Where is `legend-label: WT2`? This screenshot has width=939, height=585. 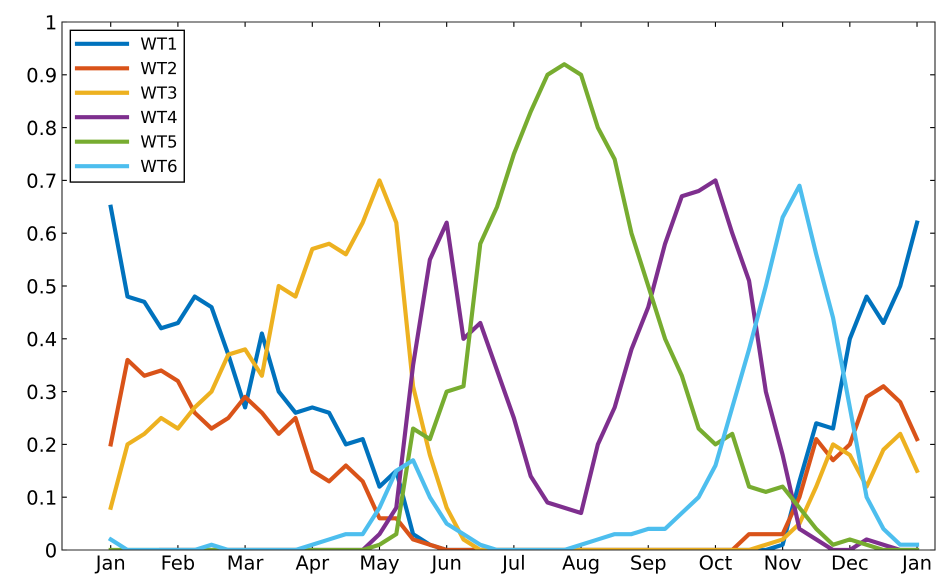
legend-label: WT2 is located at coordinates (158, 68).